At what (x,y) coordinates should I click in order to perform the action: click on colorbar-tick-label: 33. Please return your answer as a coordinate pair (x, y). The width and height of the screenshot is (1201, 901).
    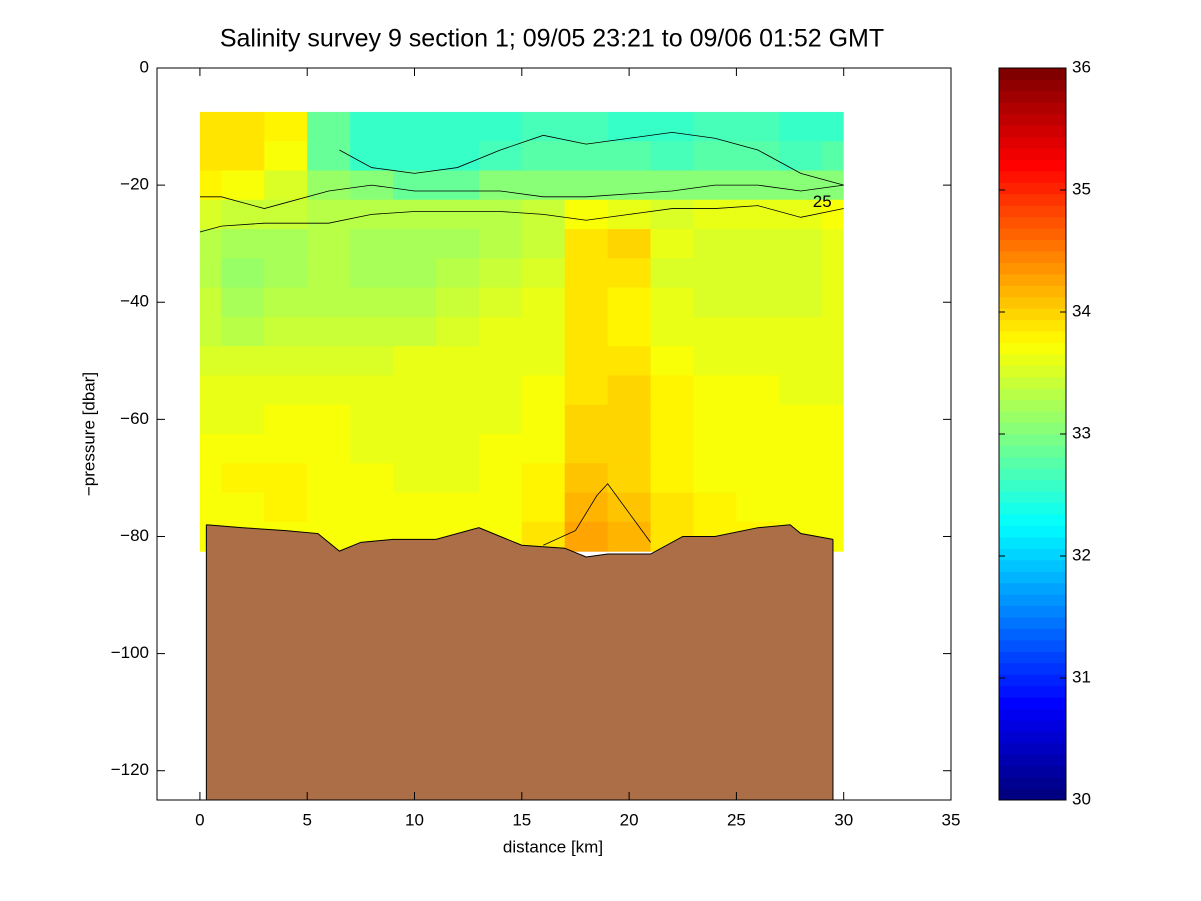
    Looking at the image, I should click on (1081, 432).